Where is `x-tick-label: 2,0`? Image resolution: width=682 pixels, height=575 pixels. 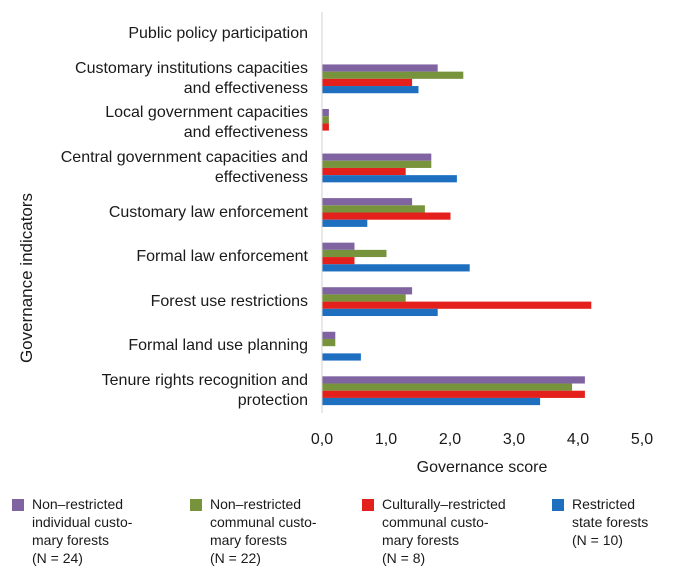
x-tick-label: 2,0 is located at coordinates (450, 439).